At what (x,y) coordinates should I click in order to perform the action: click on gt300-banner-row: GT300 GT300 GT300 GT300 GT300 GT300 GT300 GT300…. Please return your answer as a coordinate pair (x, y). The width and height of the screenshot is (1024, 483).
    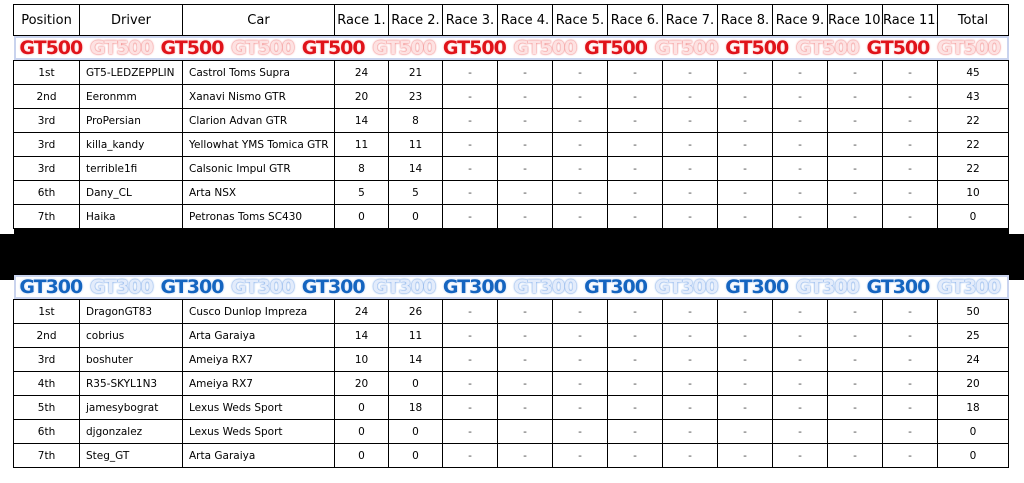
    Looking at the image, I should click on (511, 287).